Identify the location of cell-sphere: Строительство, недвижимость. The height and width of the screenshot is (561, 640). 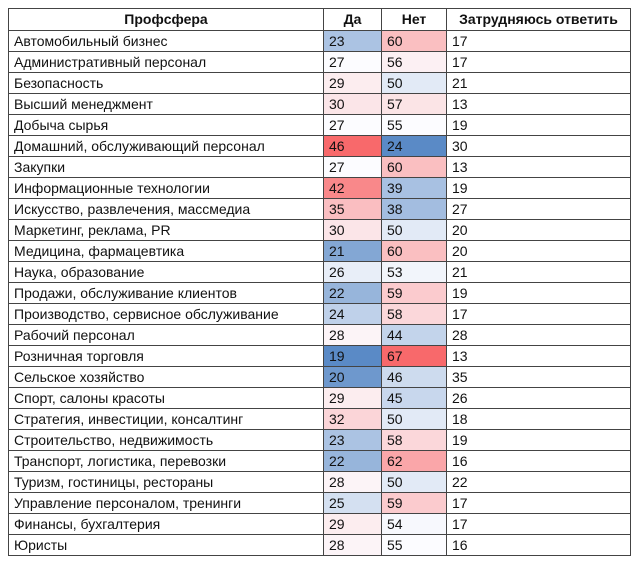
(166, 440).